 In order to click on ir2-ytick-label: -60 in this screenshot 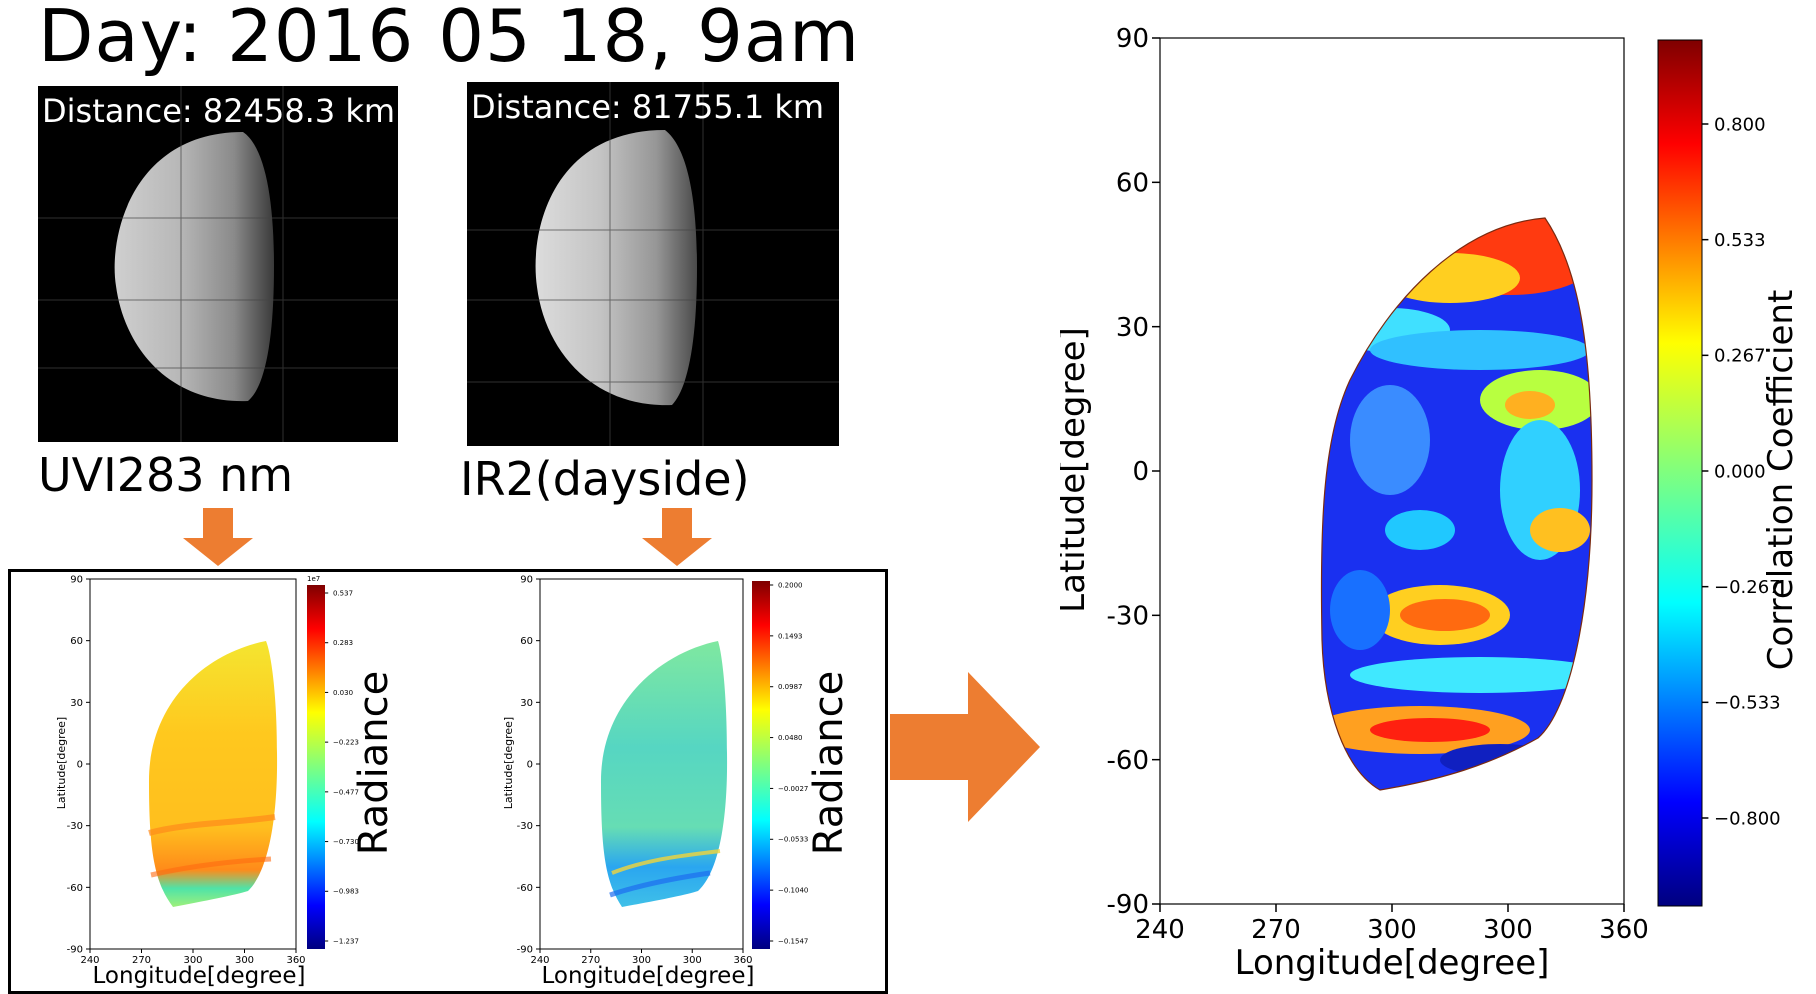, I will do `click(525, 888)`.